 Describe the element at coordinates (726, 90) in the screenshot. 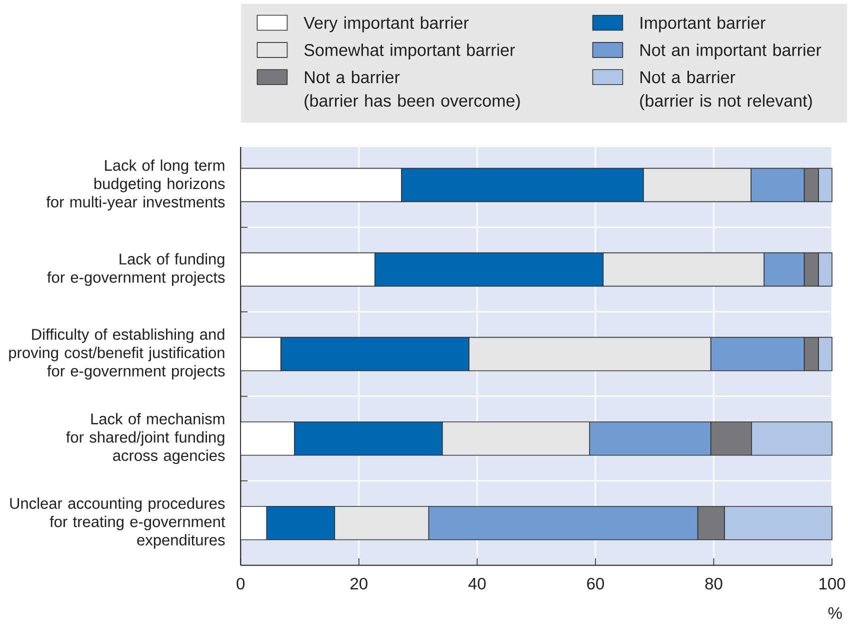

I see `legend-label: Not a barrier (barrier is not relevant)` at that location.